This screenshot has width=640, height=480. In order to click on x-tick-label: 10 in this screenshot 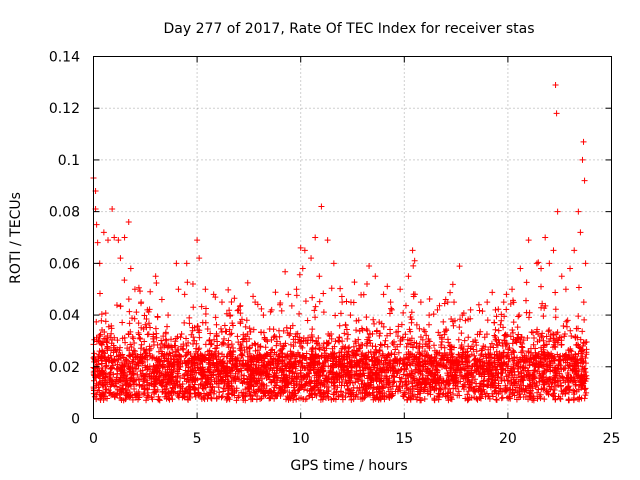, I will do `click(301, 439)`.